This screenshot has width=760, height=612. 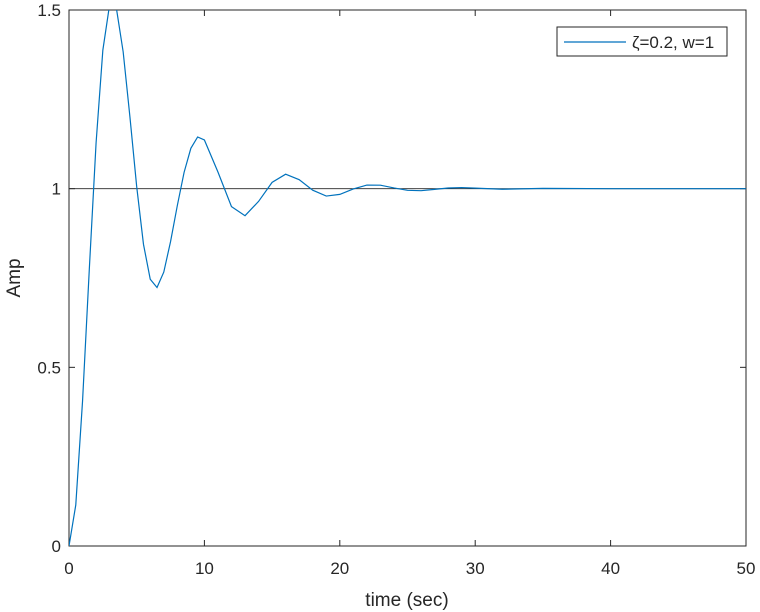 What do you see at coordinates (746, 568) in the screenshot?
I see `x-tick-label: 50` at bounding box center [746, 568].